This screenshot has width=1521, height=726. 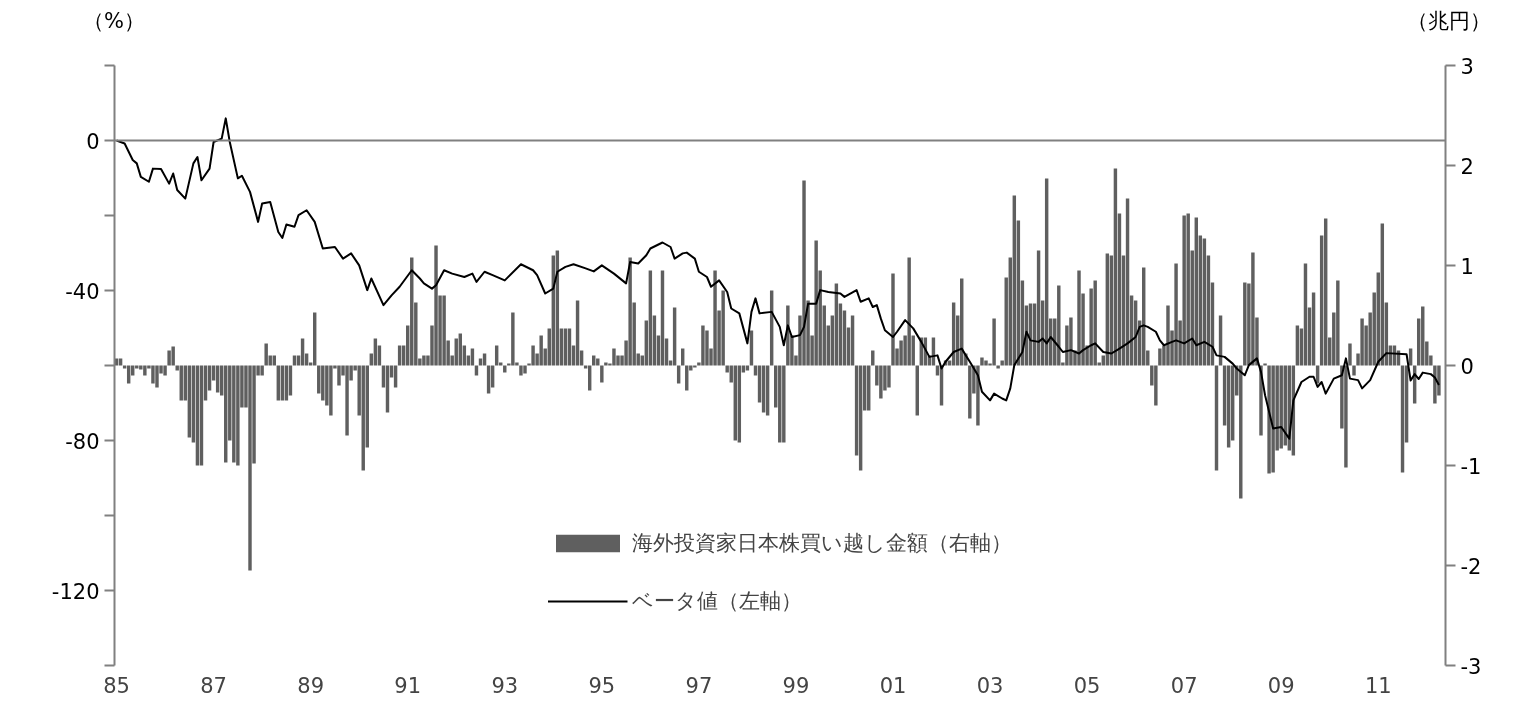 What do you see at coordinates (822, 543) in the screenshot?
I see `legend-label: 海外投資家日本株買い越し金額（右軸）` at bounding box center [822, 543].